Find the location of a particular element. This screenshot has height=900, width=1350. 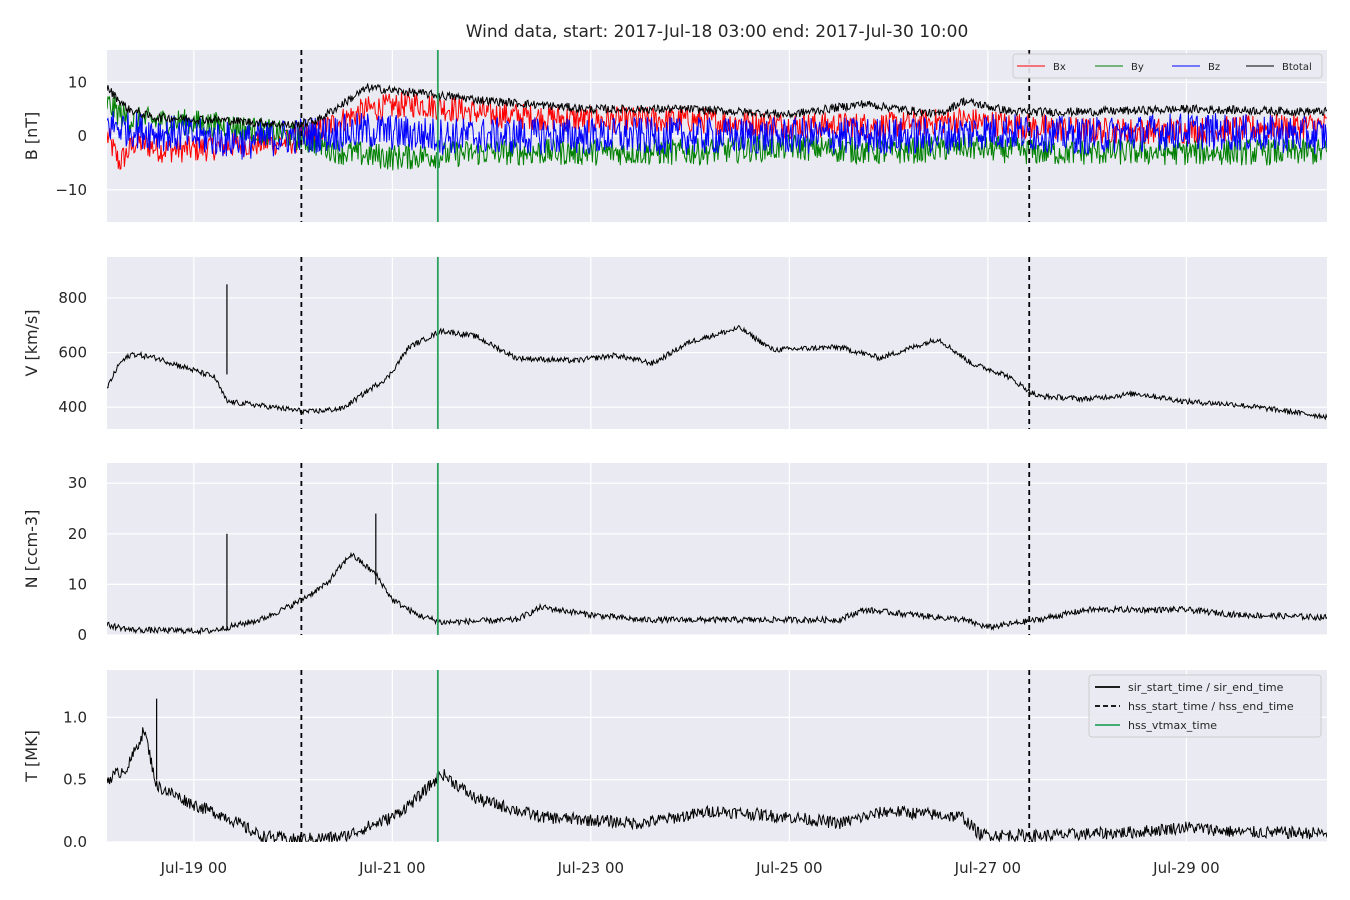

x-tick-label: Jul-25 00 is located at coordinates (788, 868).